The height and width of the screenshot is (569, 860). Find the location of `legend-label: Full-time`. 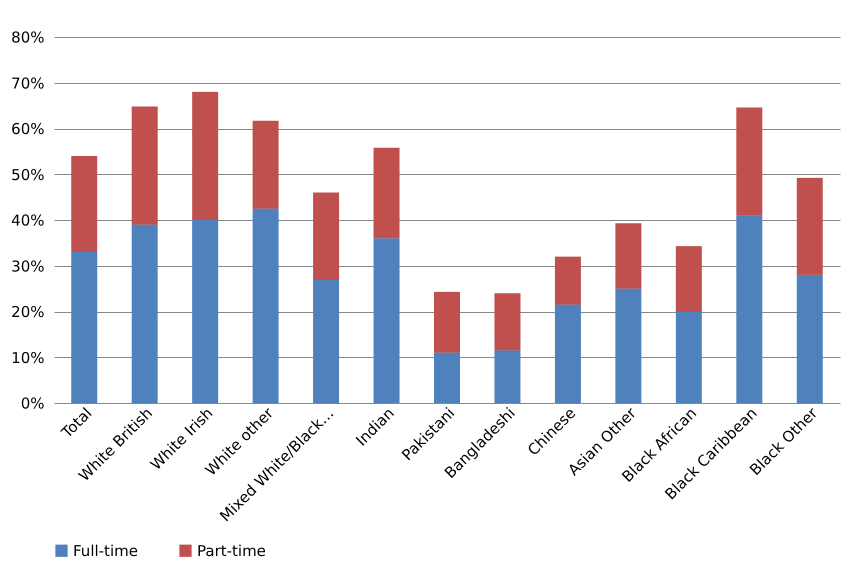

legend-label: Full-time is located at coordinates (105, 551).